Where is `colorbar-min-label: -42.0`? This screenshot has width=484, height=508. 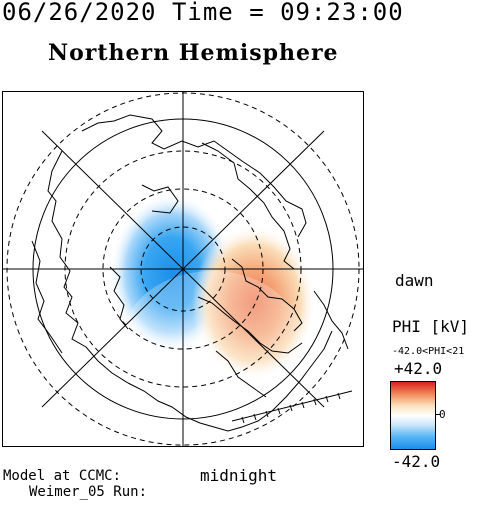 colorbar-min-label: -42.0 is located at coordinates (416, 461).